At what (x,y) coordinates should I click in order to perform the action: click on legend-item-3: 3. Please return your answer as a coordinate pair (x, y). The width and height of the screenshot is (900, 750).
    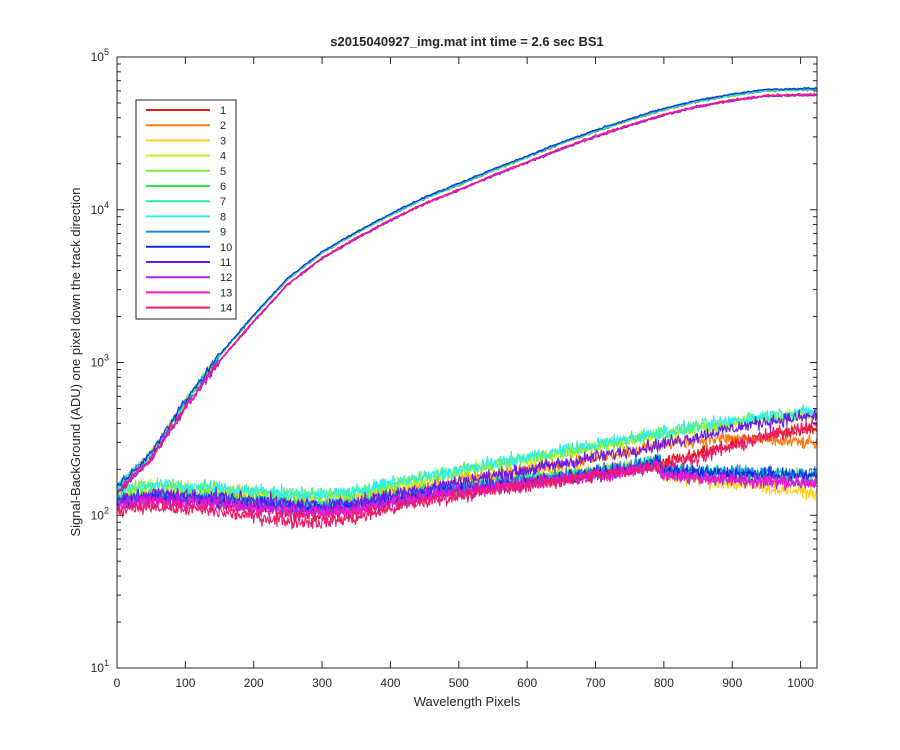
    Looking at the image, I should click on (186, 141).